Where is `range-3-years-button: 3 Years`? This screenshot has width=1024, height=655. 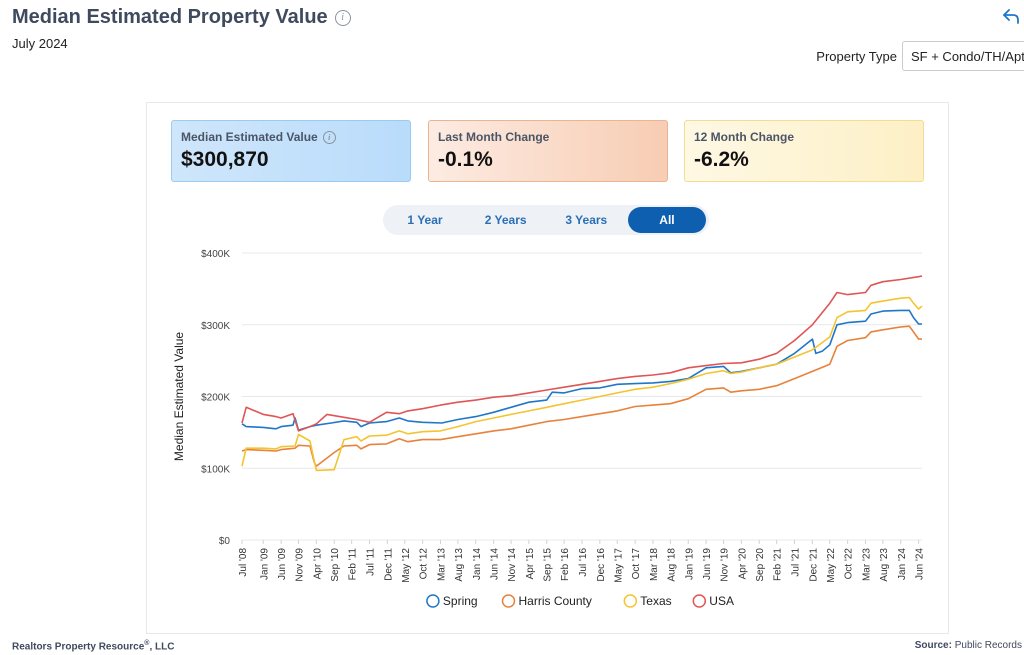 range-3-years-button: 3 Years is located at coordinates (586, 220).